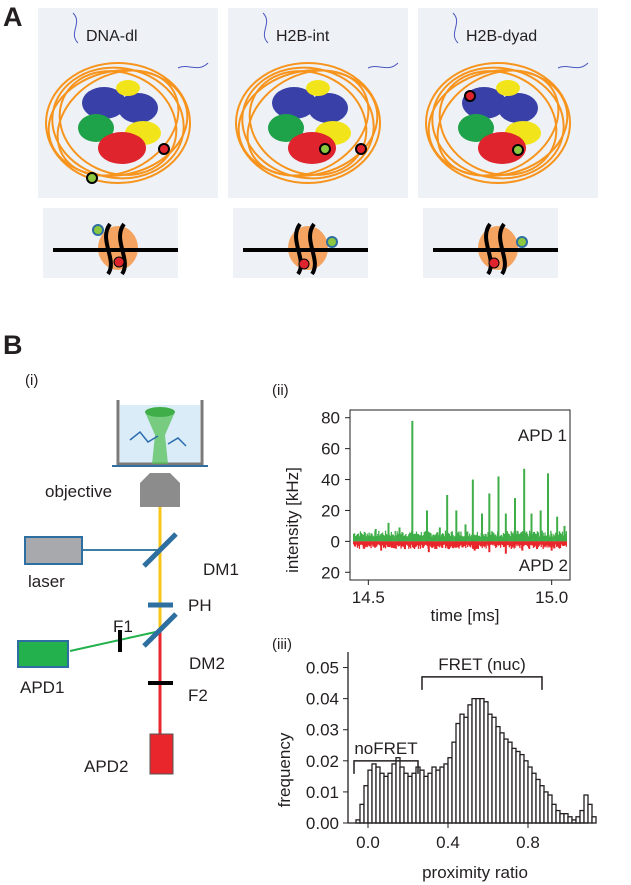 This screenshot has height=885, width=631. What do you see at coordinates (112, 36) in the screenshot?
I see `structure-label: DNA-dl` at bounding box center [112, 36].